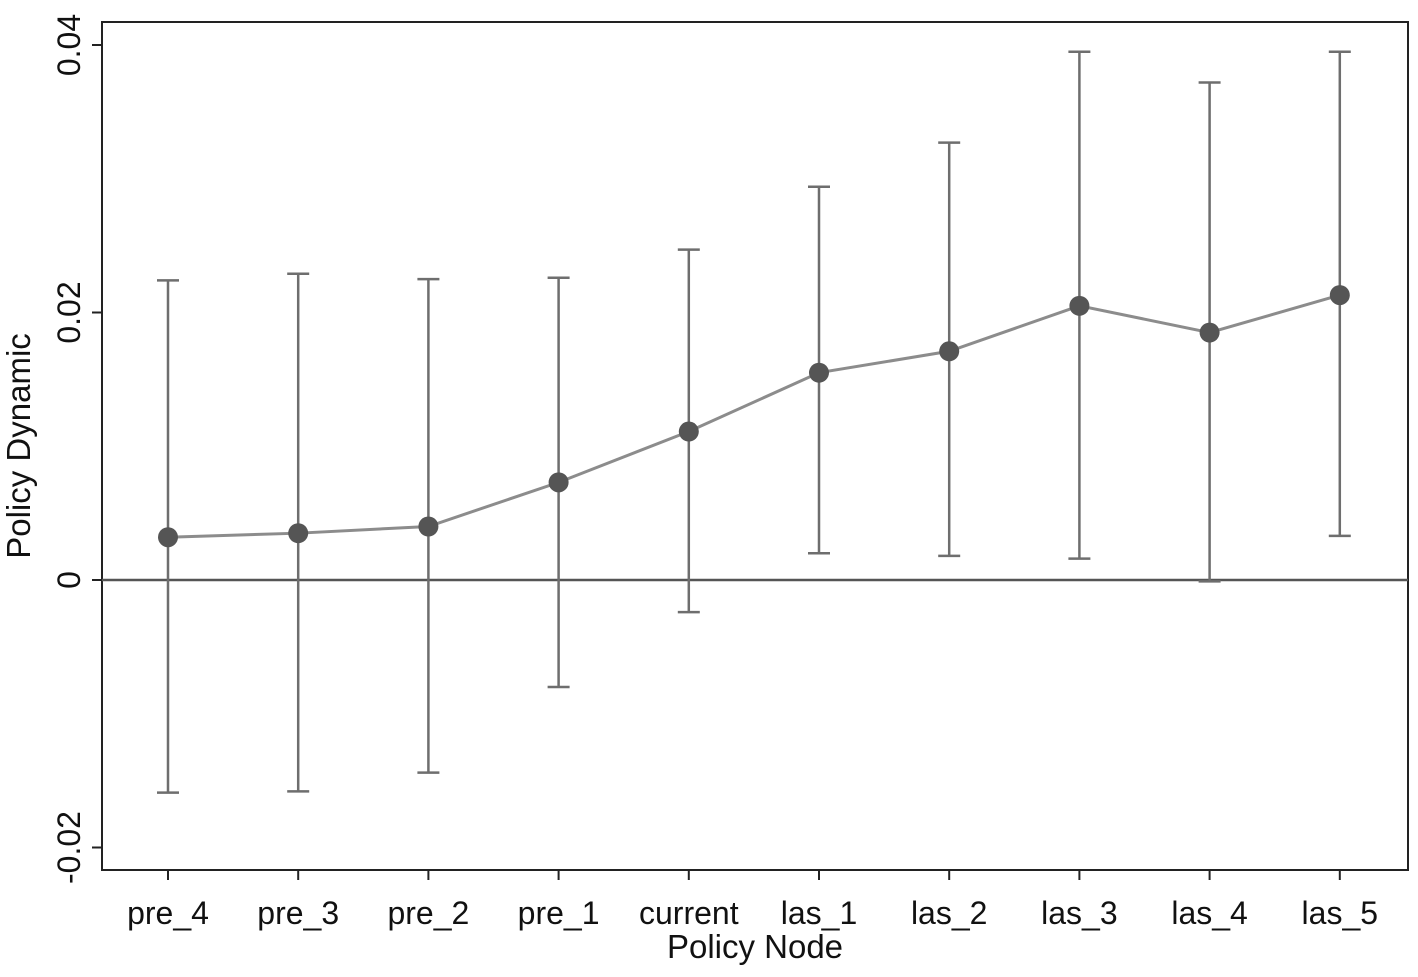 The height and width of the screenshot is (977, 1418). Describe the element at coordinates (76, 449) in the screenshot. I see `y-axis: 0.04 0.02 0 -0.02` at that location.